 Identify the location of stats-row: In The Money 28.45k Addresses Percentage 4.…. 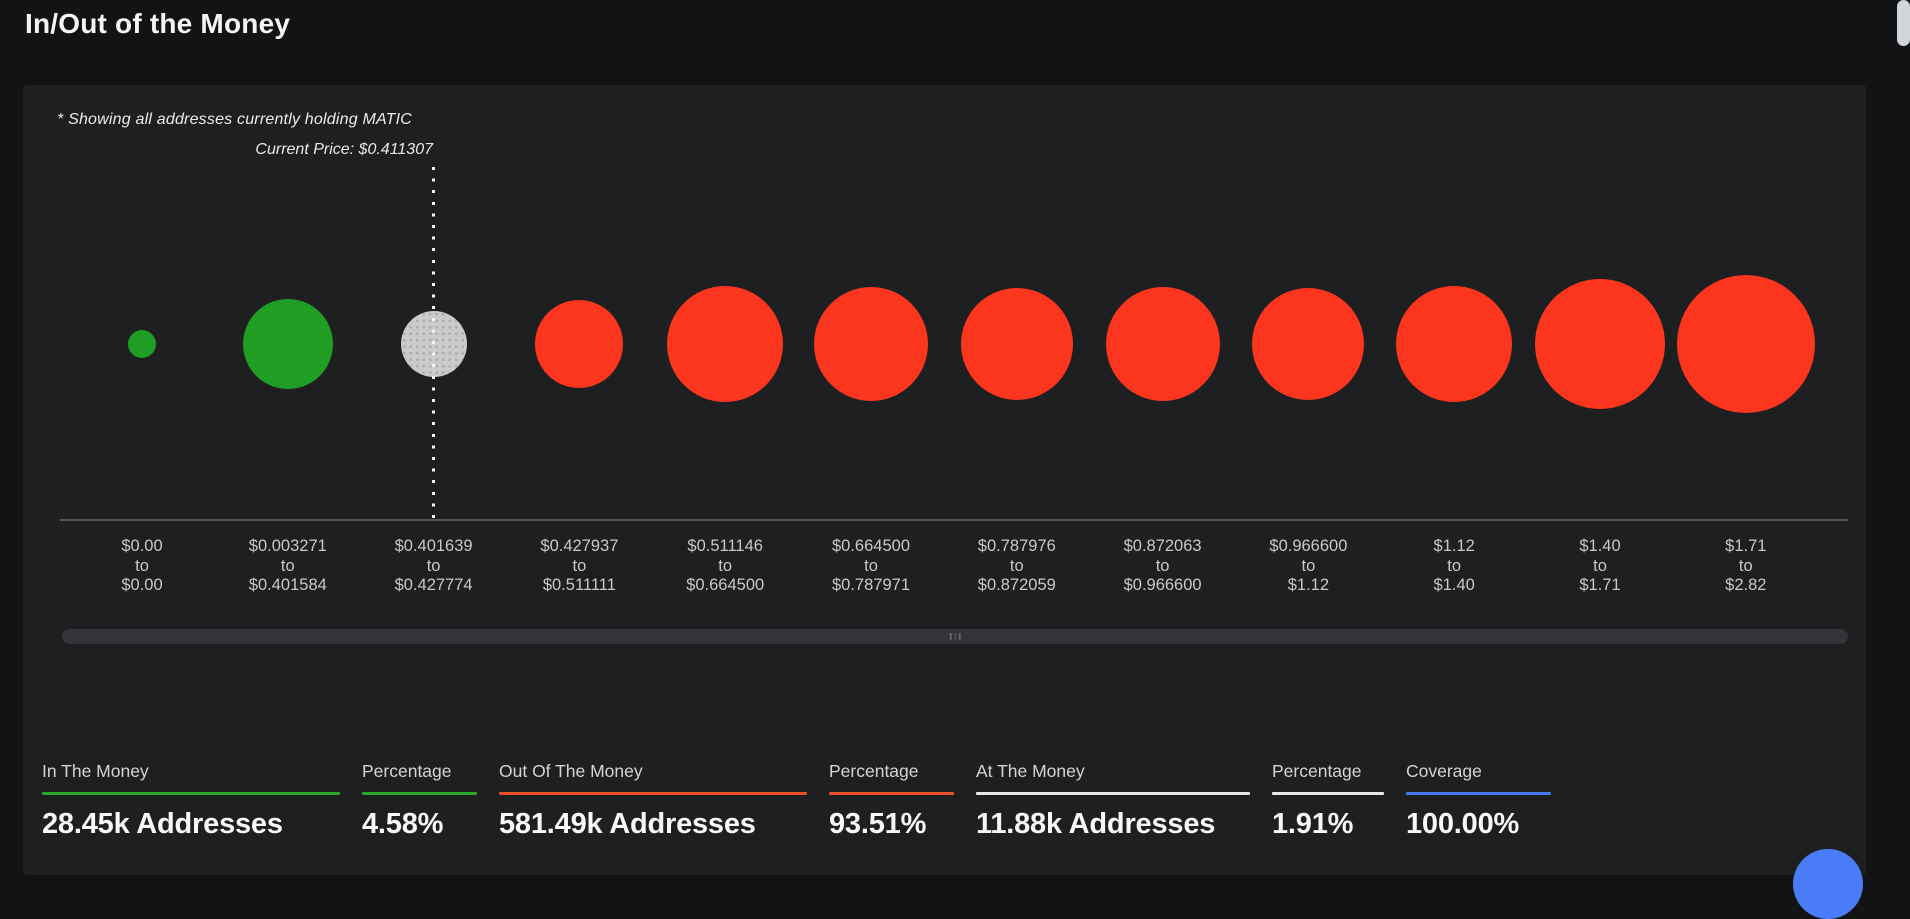
(796, 801).